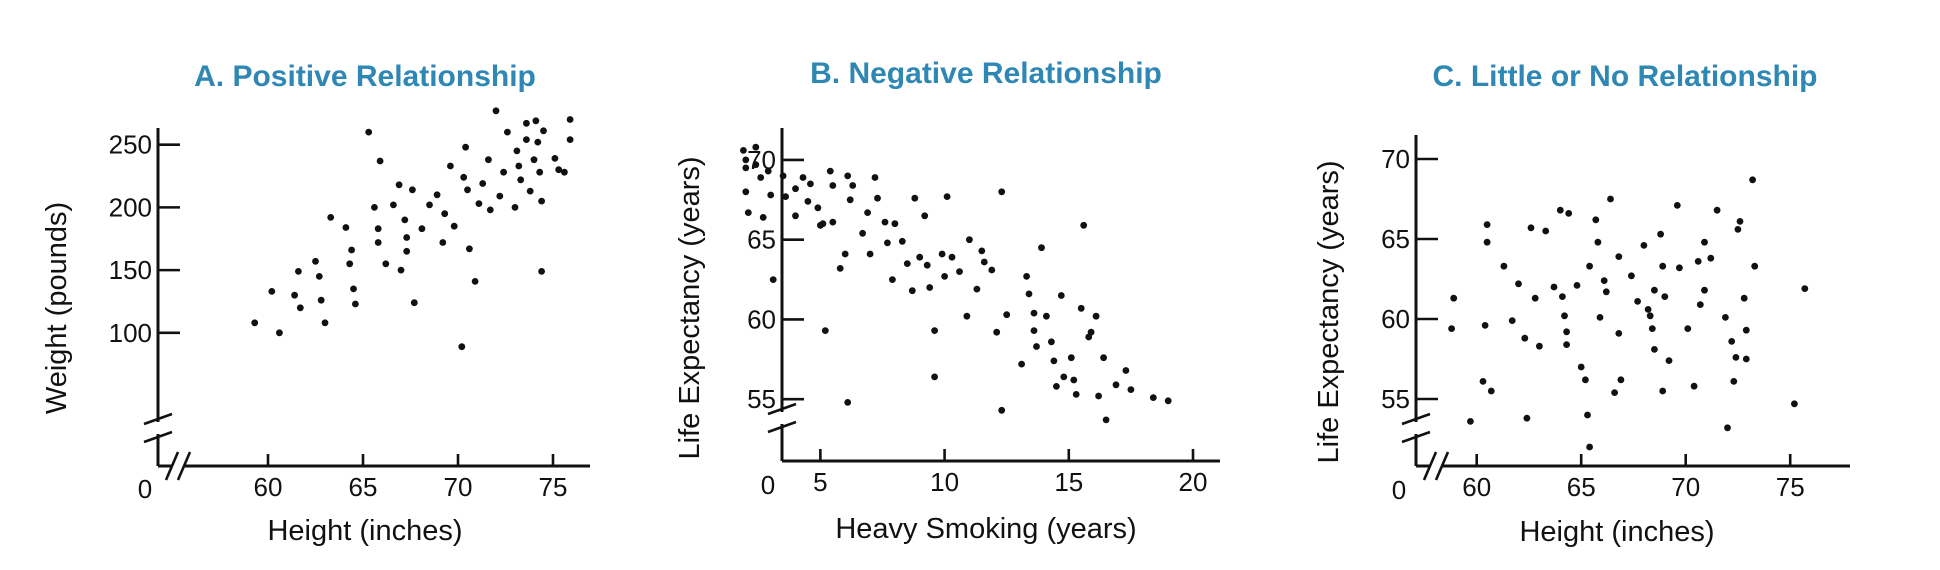 The width and height of the screenshot is (1940, 570). What do you see at coordinates (820, 482) in the screenshot?
I see `panel-b-x-tick-label: 5` at bounding box center [820, 482].